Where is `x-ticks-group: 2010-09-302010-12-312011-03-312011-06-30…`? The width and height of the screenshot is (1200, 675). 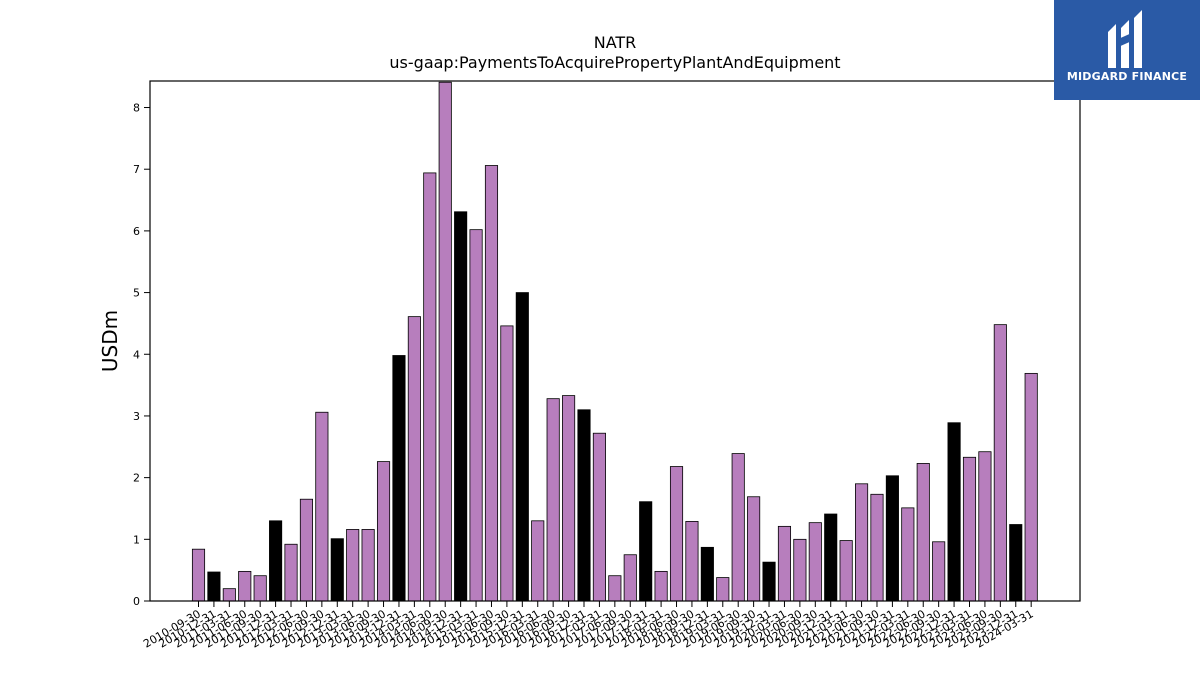 x-ticks-group: 2010-09-302010-12-312011-03-312011-06-30… is located at coordinates (588, 626).